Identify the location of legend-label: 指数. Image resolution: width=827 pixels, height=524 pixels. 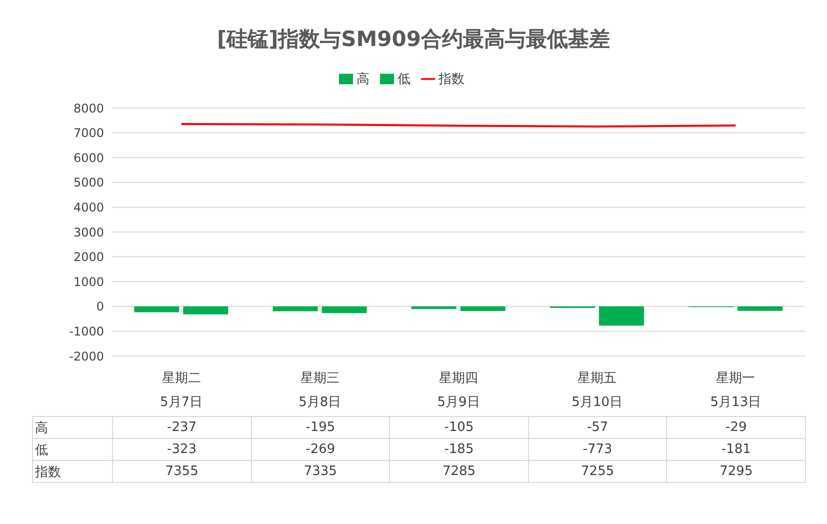
(451, 79).